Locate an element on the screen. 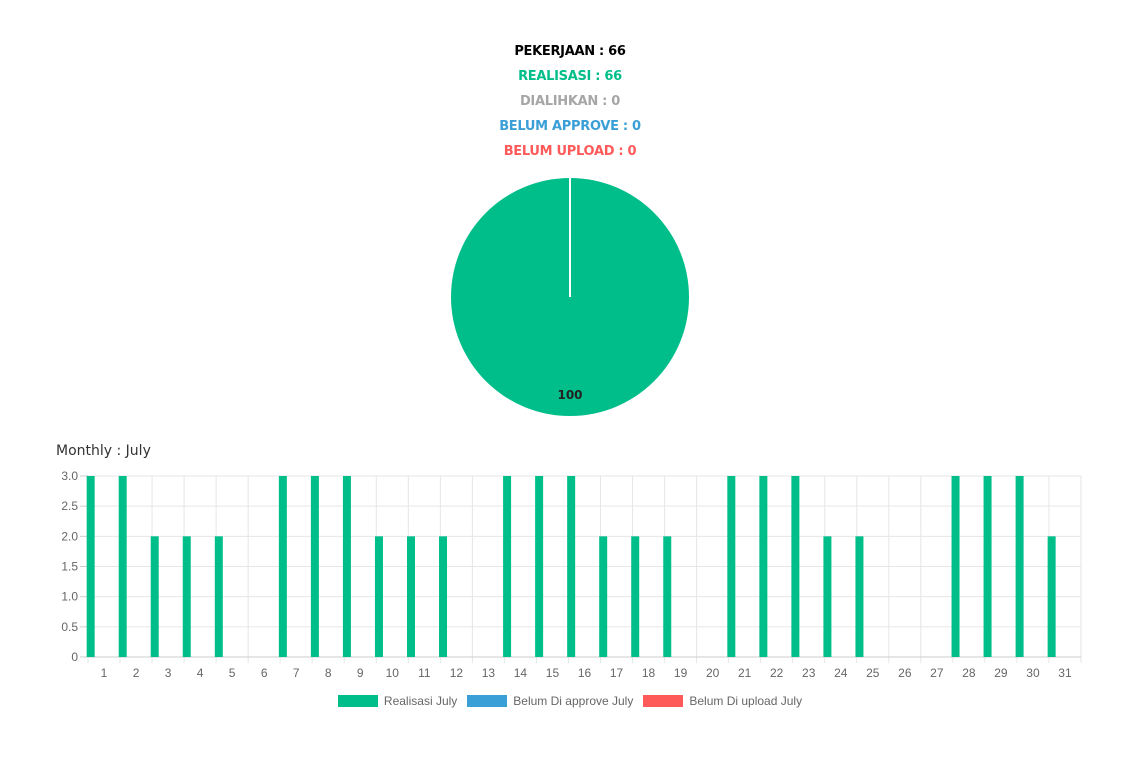 The image size is (1140, 764). x-tick-label: 28 is located at coordinates (969, 673).